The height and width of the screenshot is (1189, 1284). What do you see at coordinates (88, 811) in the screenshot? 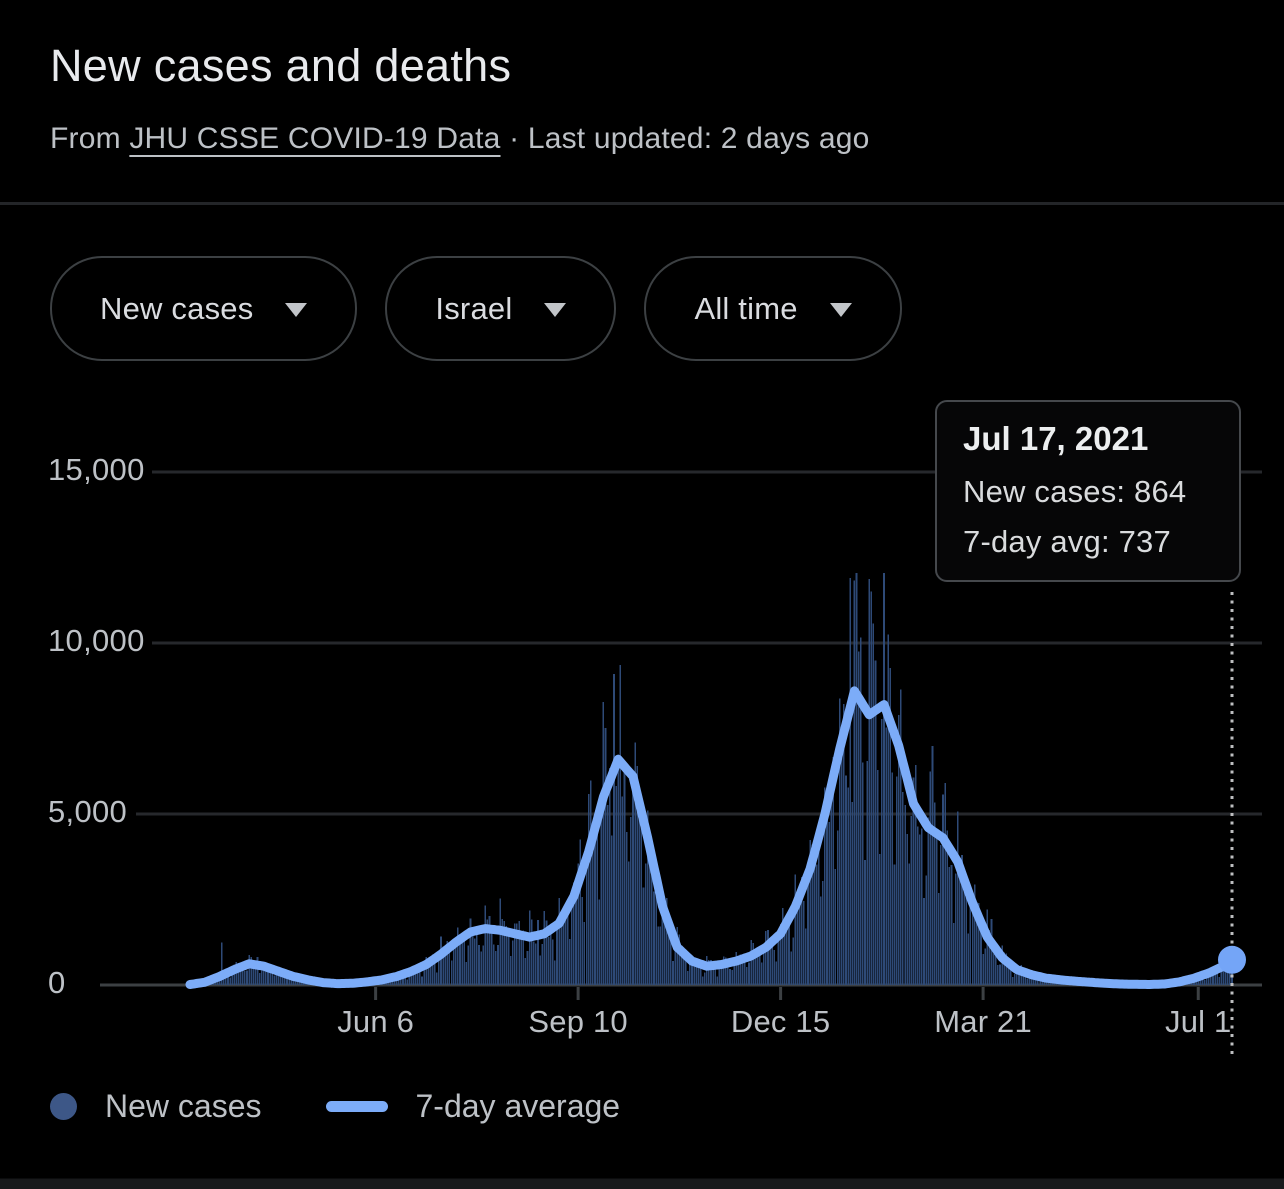
I see `y-axis-label: 5,000` at bounding box center [88, 811].